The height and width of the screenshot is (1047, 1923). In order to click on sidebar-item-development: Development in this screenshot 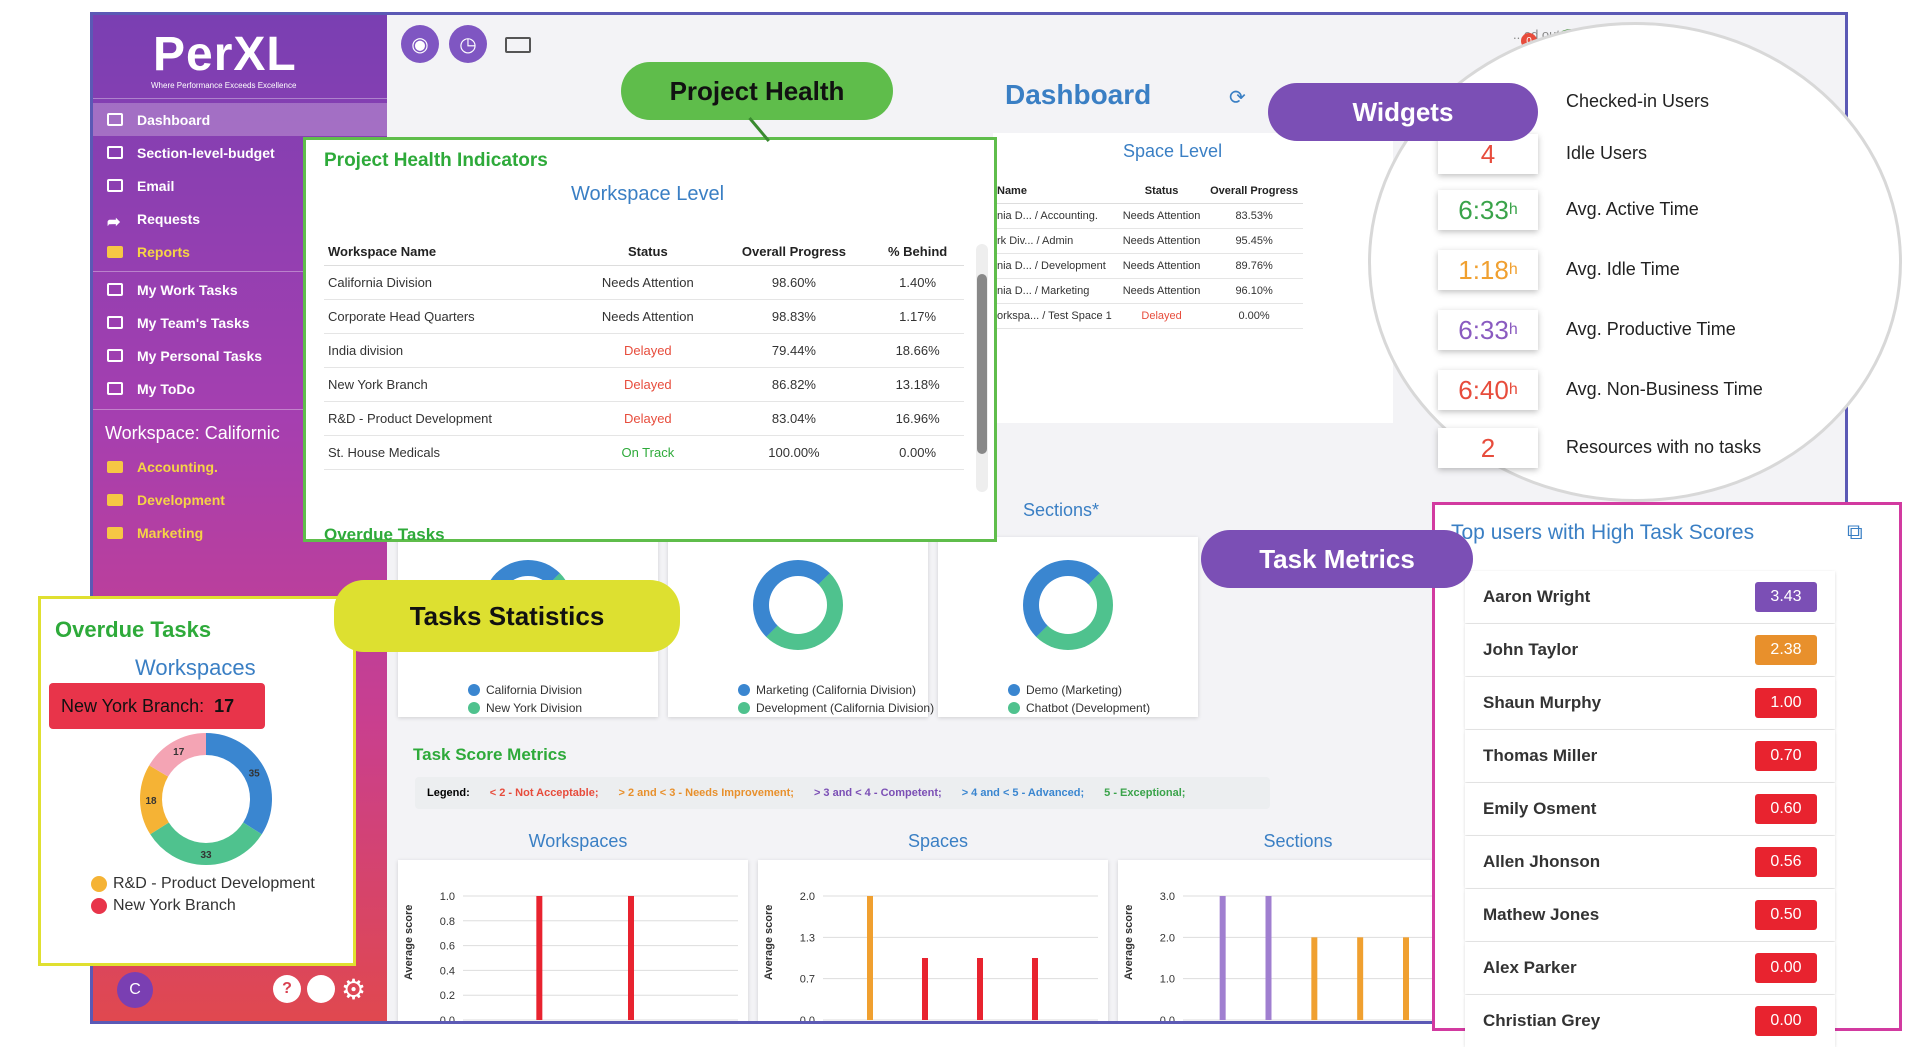, I will do `click(240, 499)`.